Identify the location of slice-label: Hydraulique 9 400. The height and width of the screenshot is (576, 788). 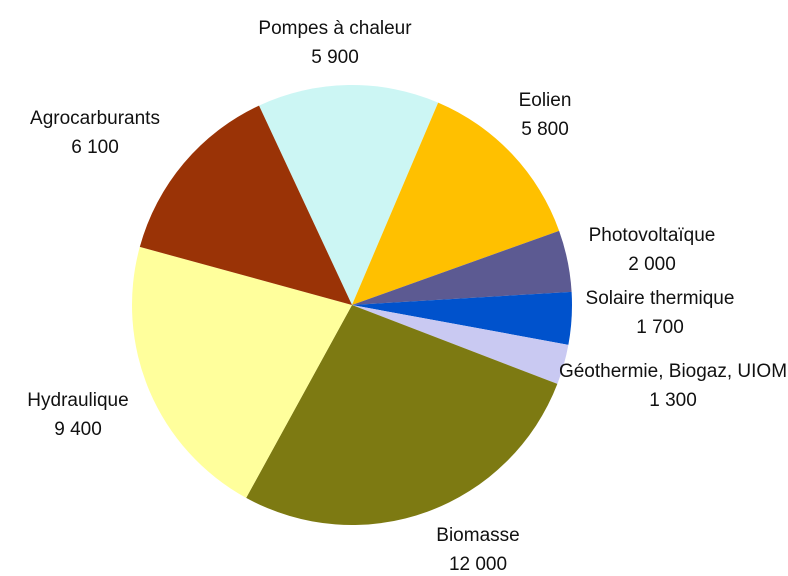
(78, 415).